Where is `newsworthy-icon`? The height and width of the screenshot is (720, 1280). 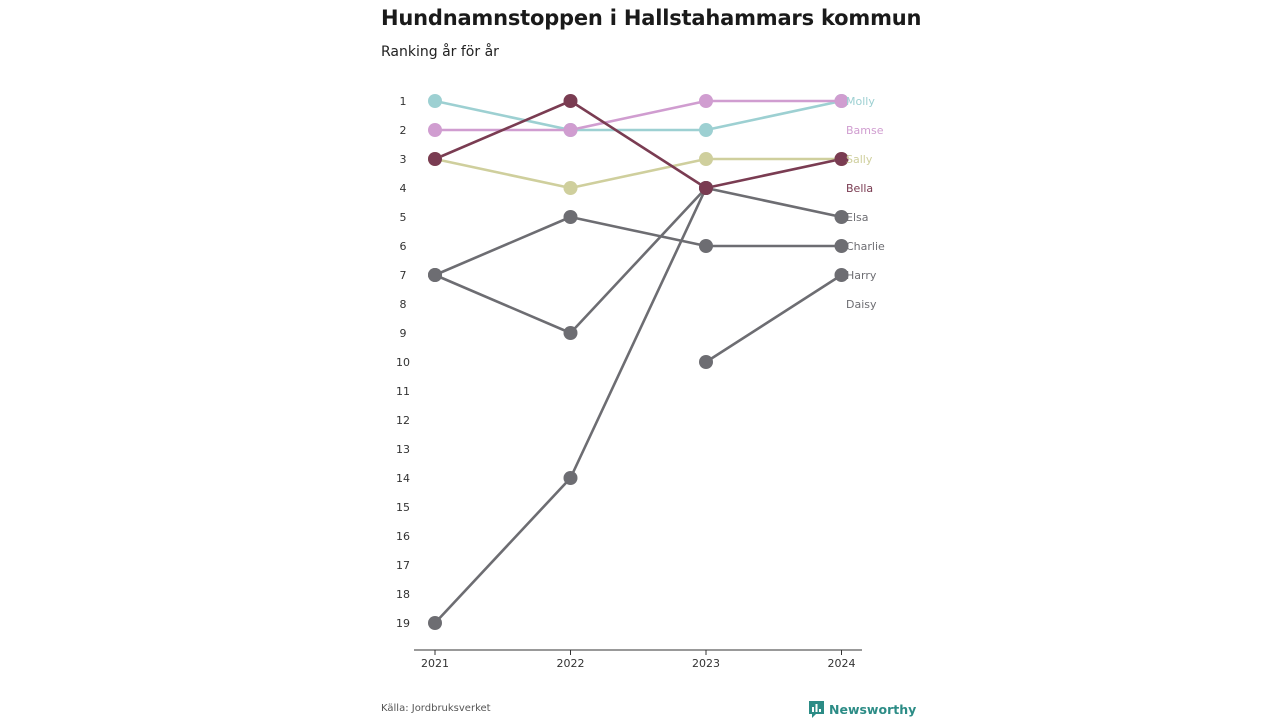
newsworthy-icon is located at coordinates (816, 709).